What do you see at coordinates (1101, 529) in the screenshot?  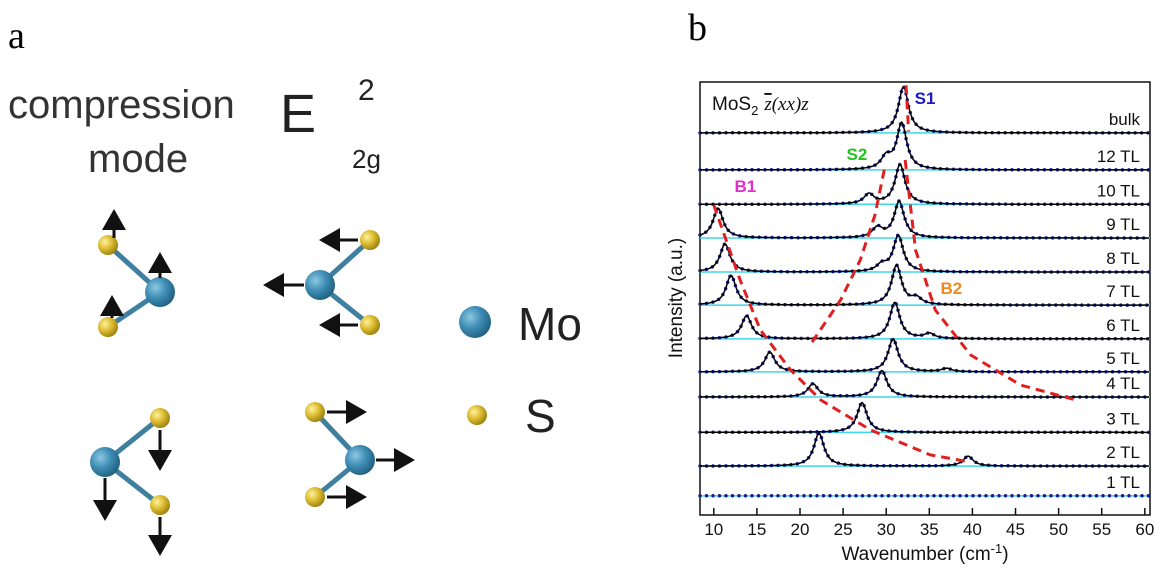 I see `x-tick-label: 55` at bounding box center [1101, 529].